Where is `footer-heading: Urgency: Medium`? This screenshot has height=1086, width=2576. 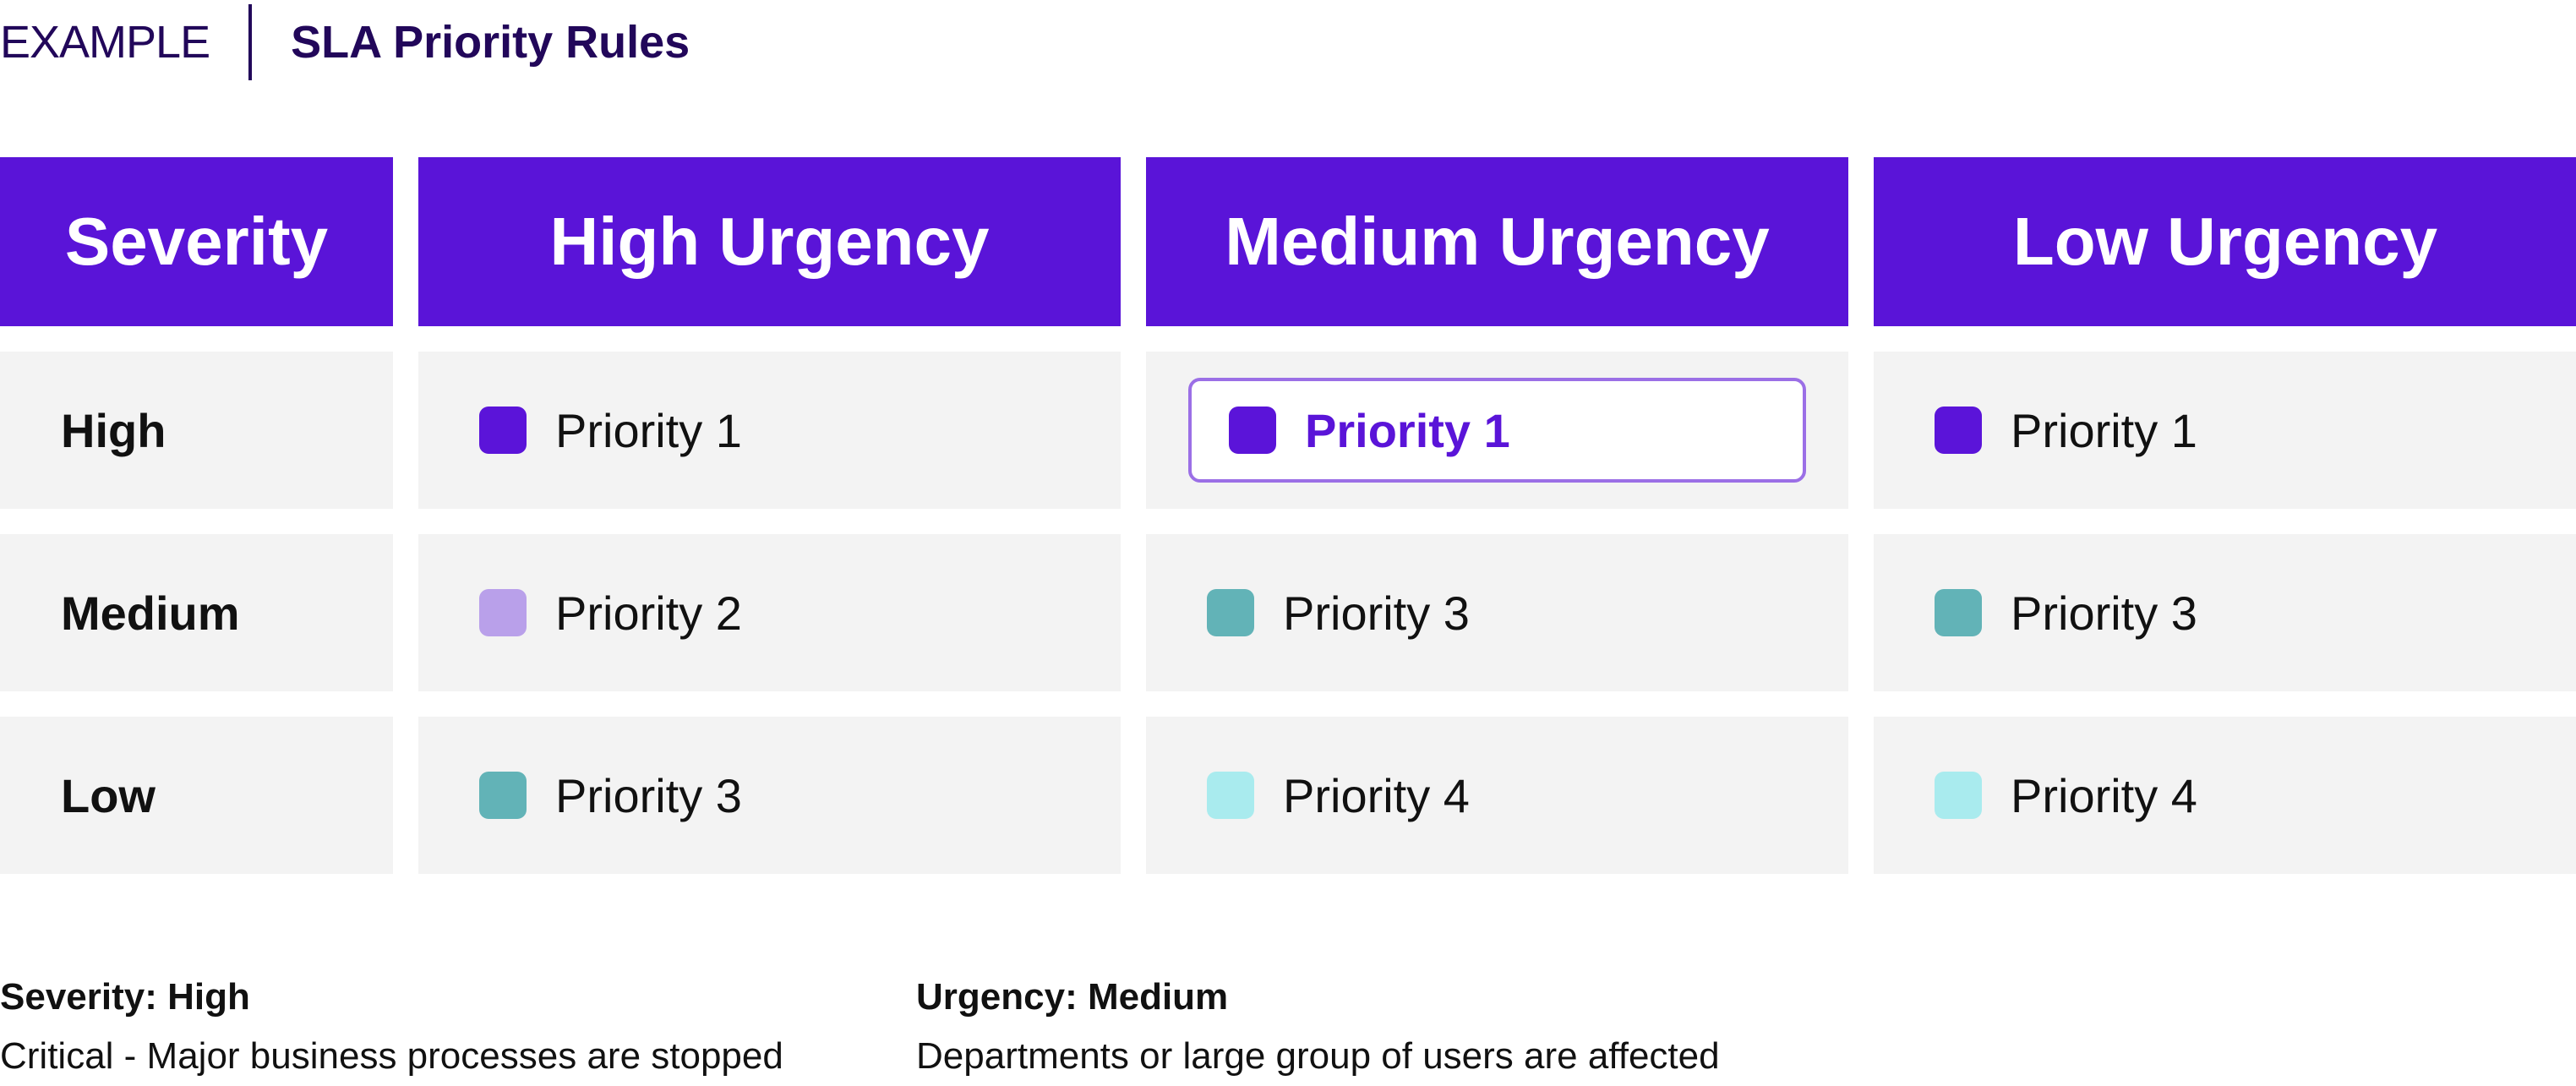
footer-heading: Urgency: Medium is located at coordinates (1072, 997).